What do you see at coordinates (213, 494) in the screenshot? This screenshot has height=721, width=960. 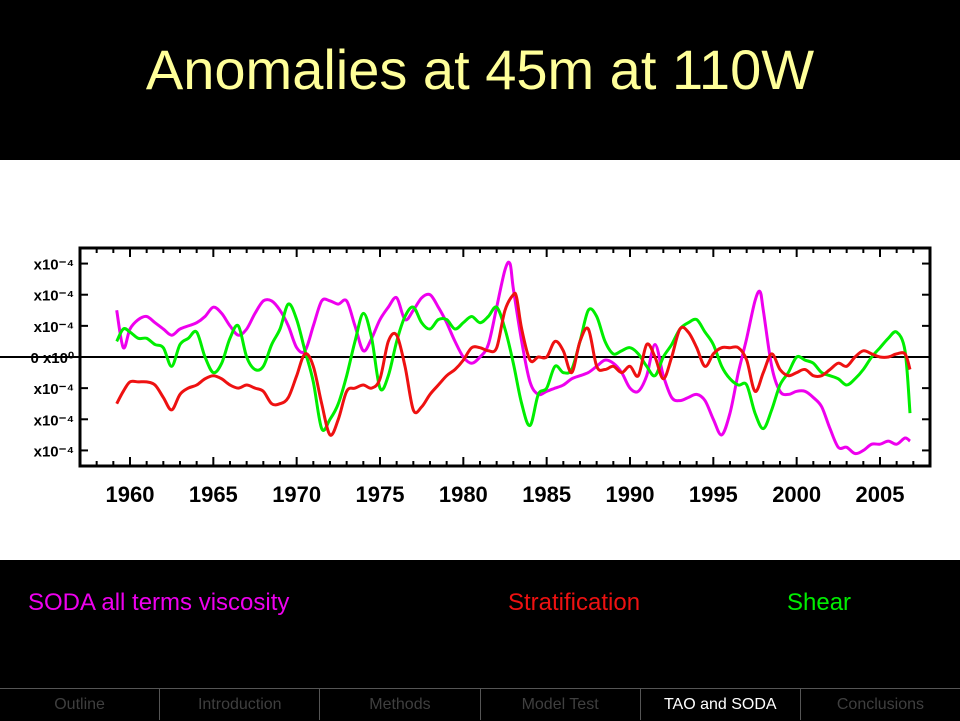 I see `x-tick-label: 1965` at bounding box center [213, 494].